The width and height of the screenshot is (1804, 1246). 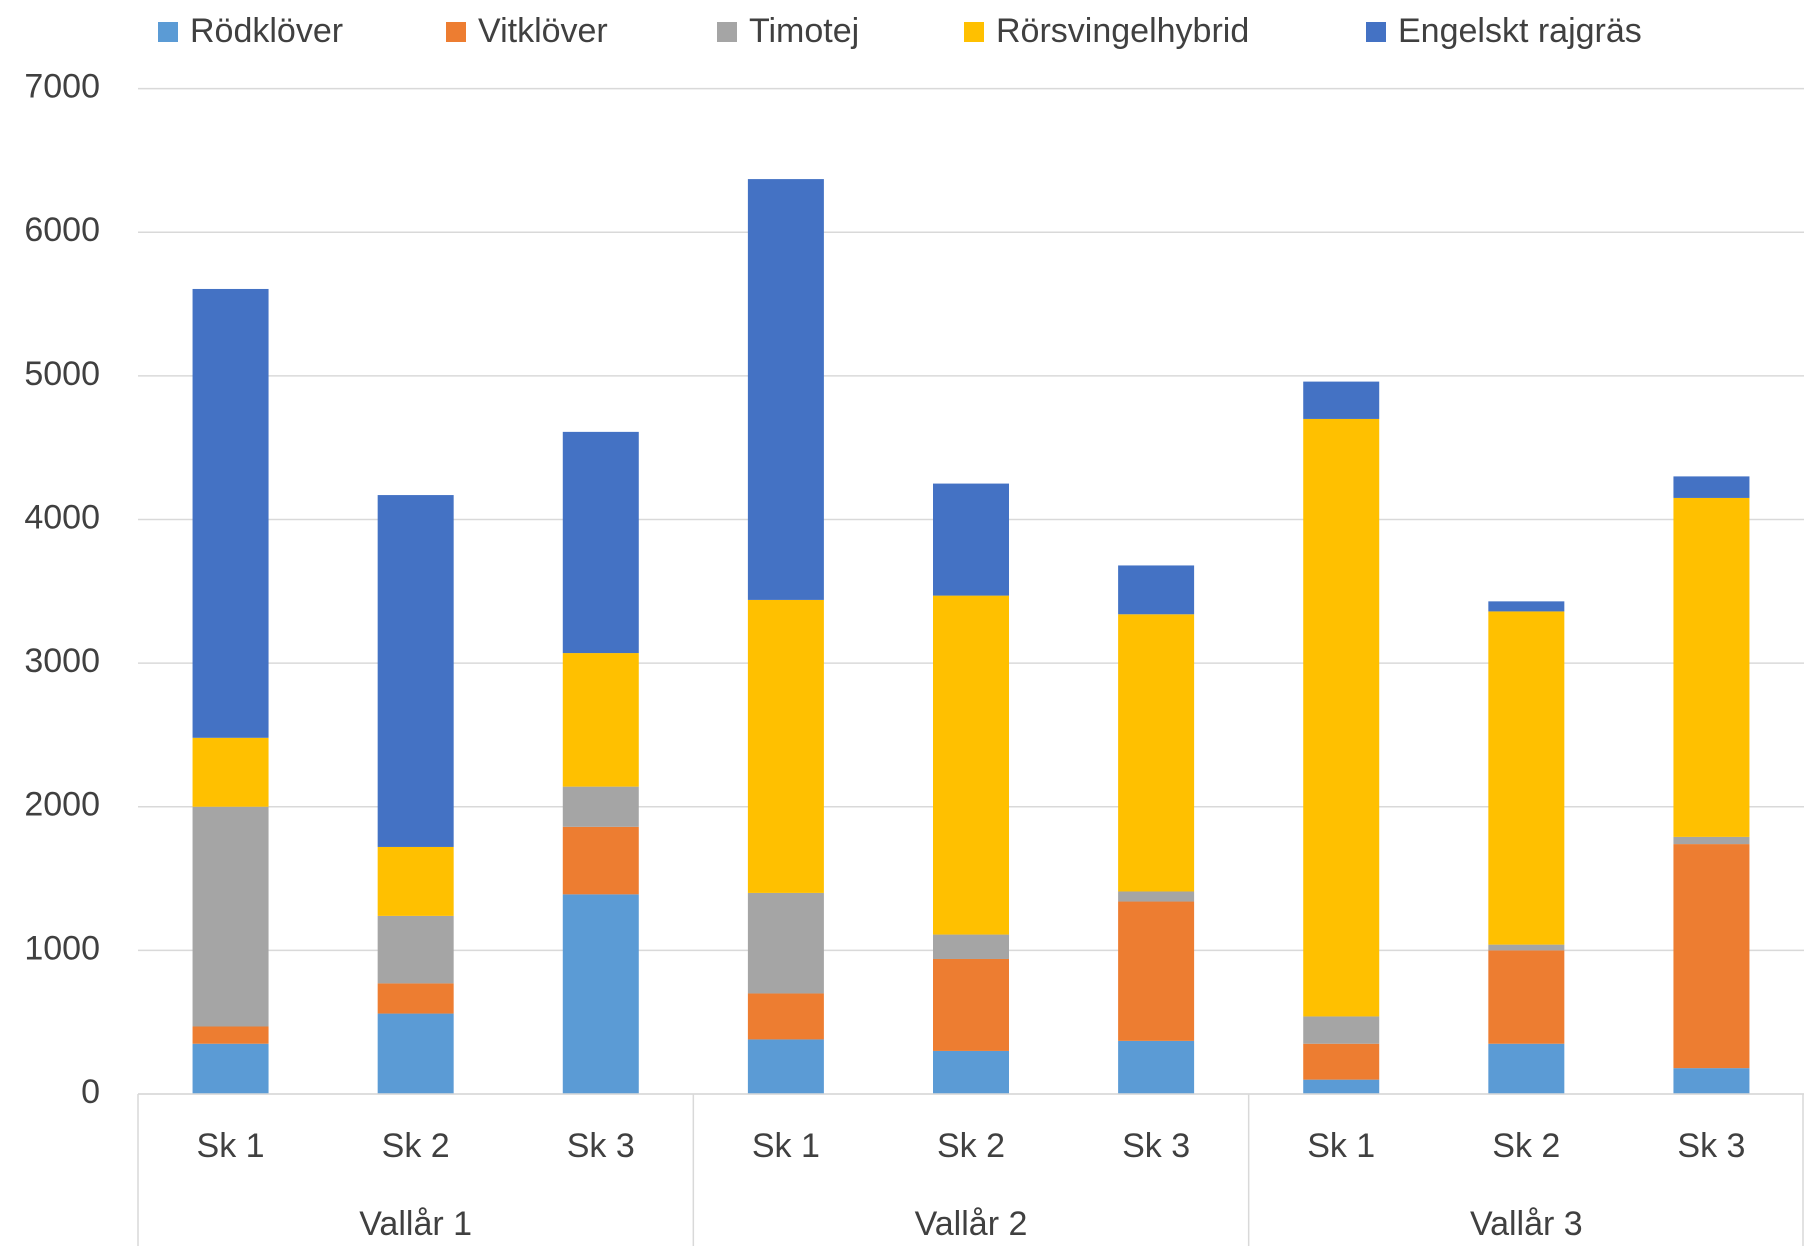 I want to click on legend-label: Engelskt rajgräs, so click(x=1520, y=31).